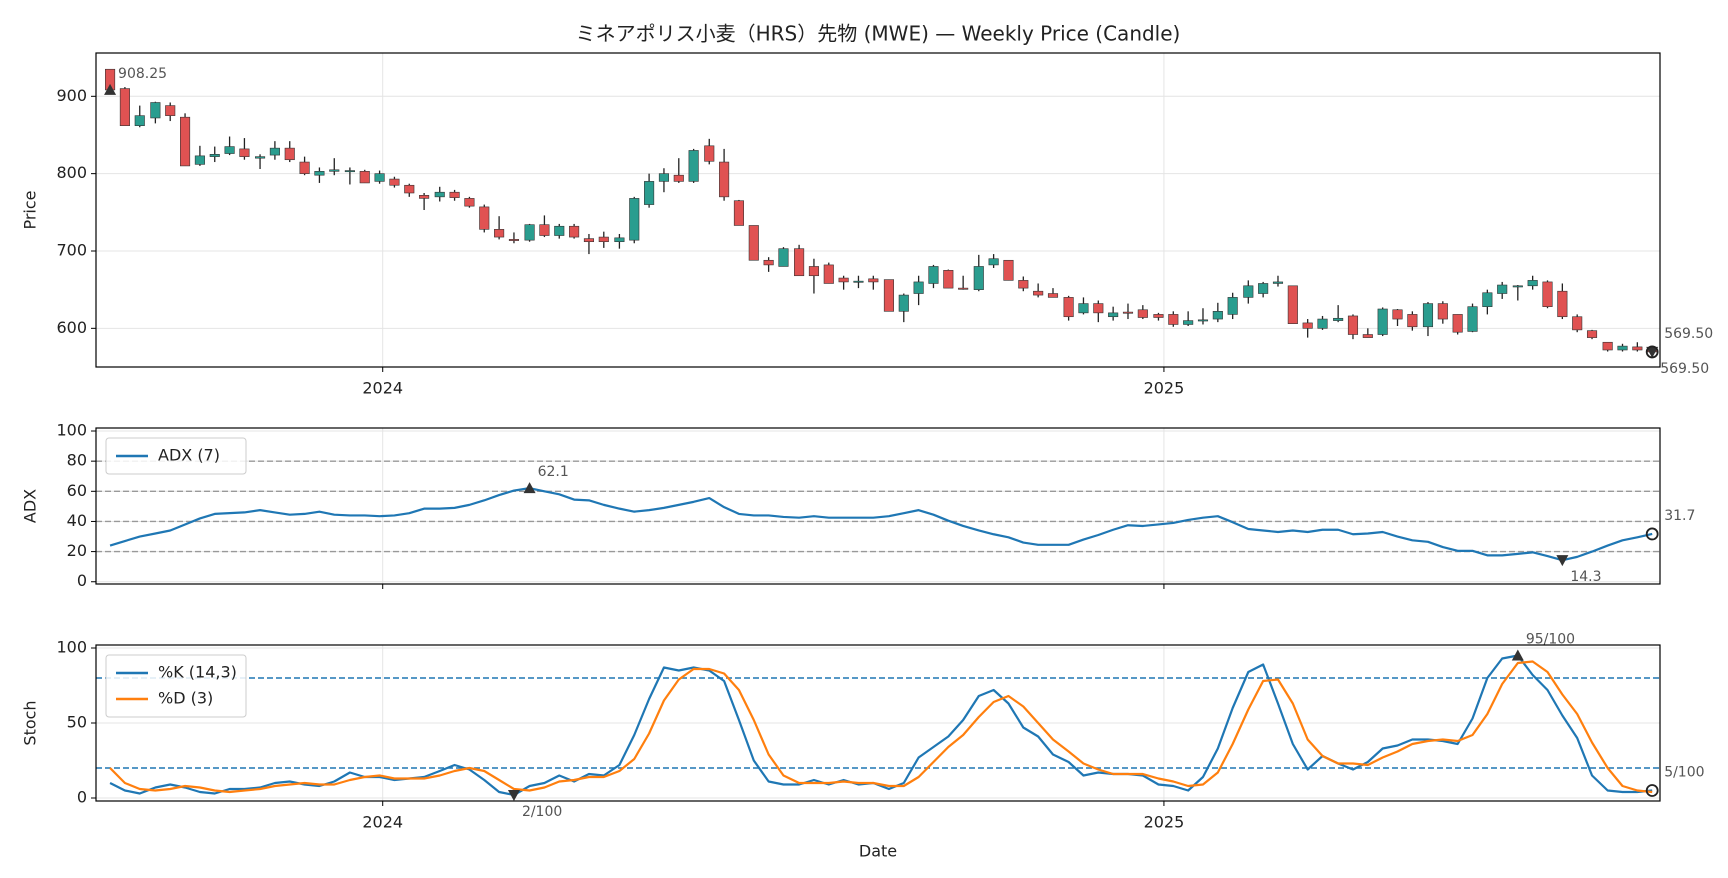  Describe the element at coordinates (189, 455) in the screenshot. I see `legend-label: ADX (7)` at that location.